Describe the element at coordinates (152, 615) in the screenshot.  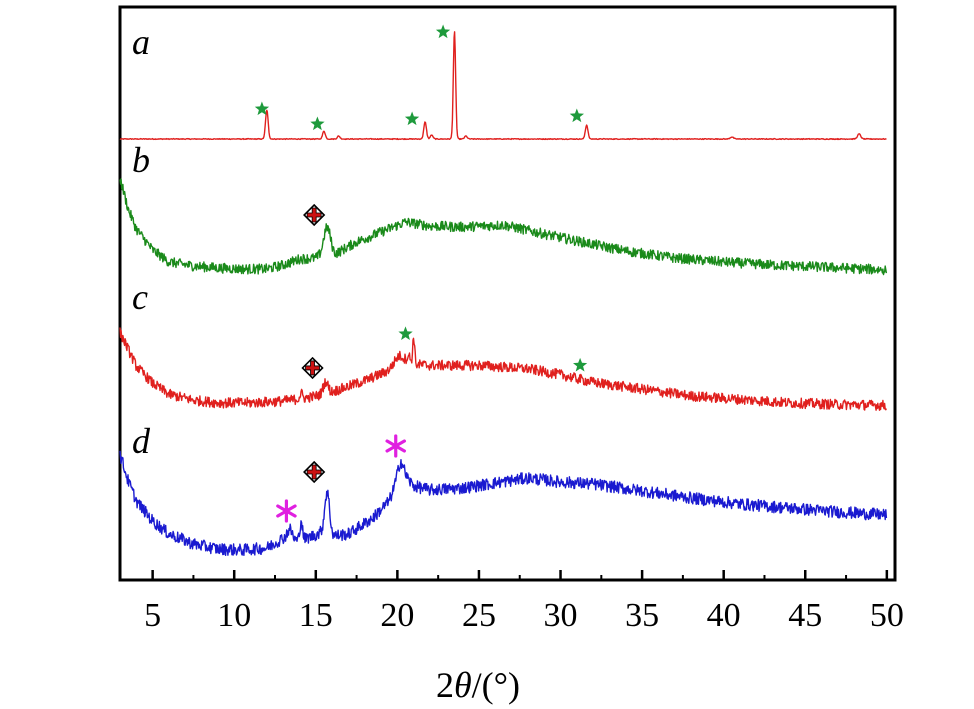
I see `x-tick-label: 5` at that location.